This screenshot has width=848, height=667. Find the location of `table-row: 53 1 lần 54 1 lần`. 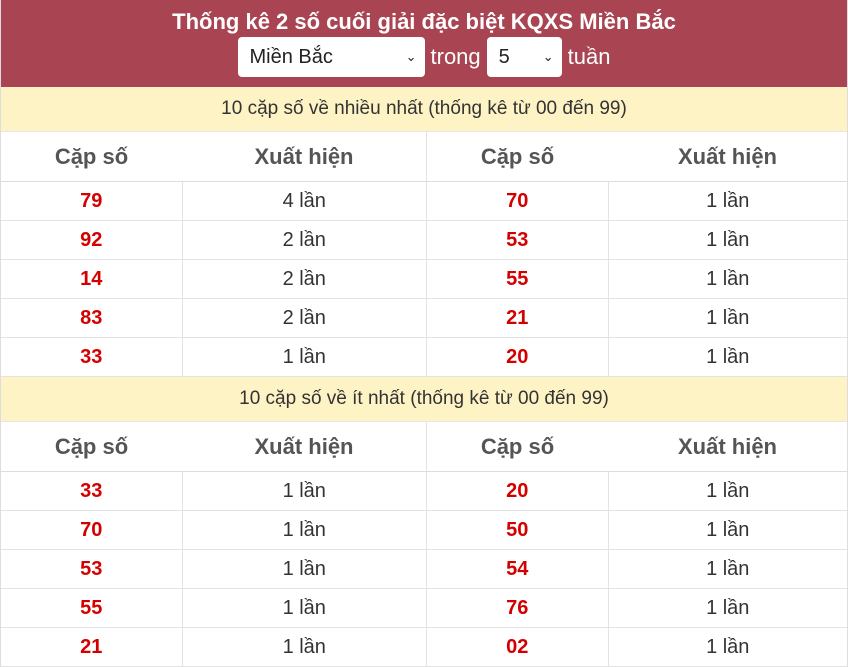

table-row: 53 1 lần 54 1 lần is located at coordinates (424, 569).